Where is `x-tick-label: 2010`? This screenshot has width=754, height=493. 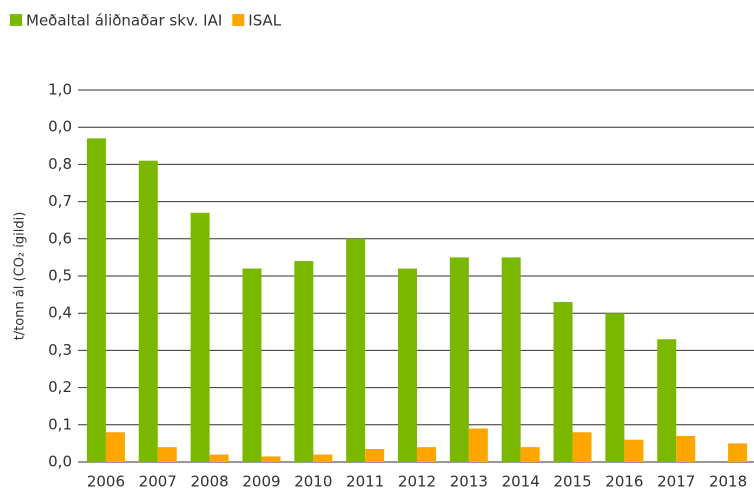
x-tick-label: 2010 is located at coordinates (313, 482).